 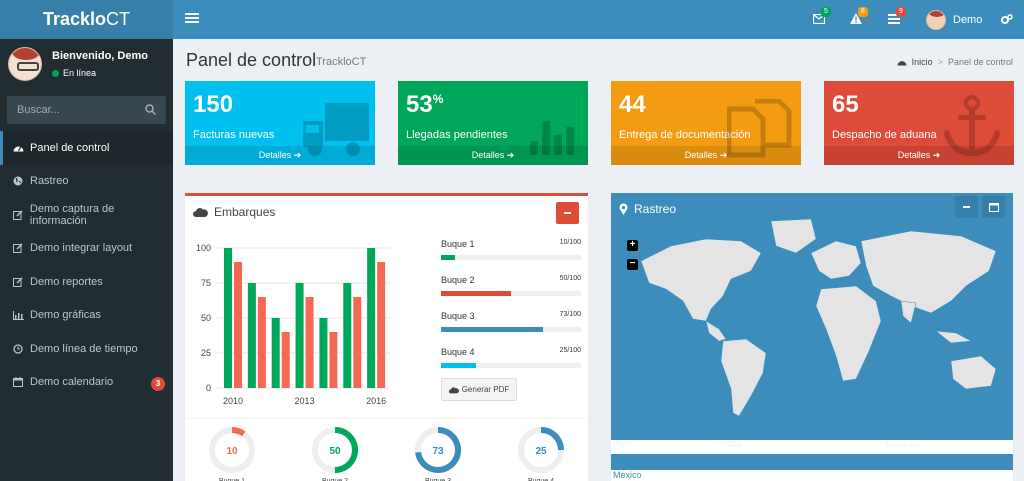 I want to click on donut-chart: 10, so click(x=232, y=450).